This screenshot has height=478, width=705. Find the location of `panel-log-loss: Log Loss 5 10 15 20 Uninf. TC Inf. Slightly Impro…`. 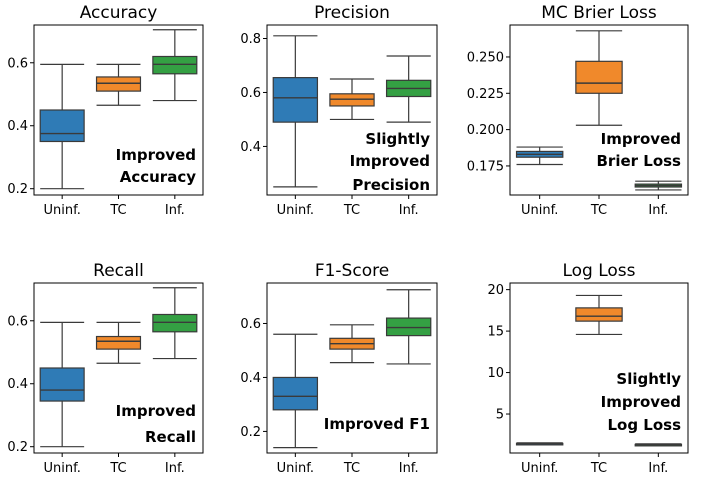

panel-log-loss: Log Loss 5 10 15 20 Uninf. TC Inf. Slightly Impro… is located at coordinates (588, 368).